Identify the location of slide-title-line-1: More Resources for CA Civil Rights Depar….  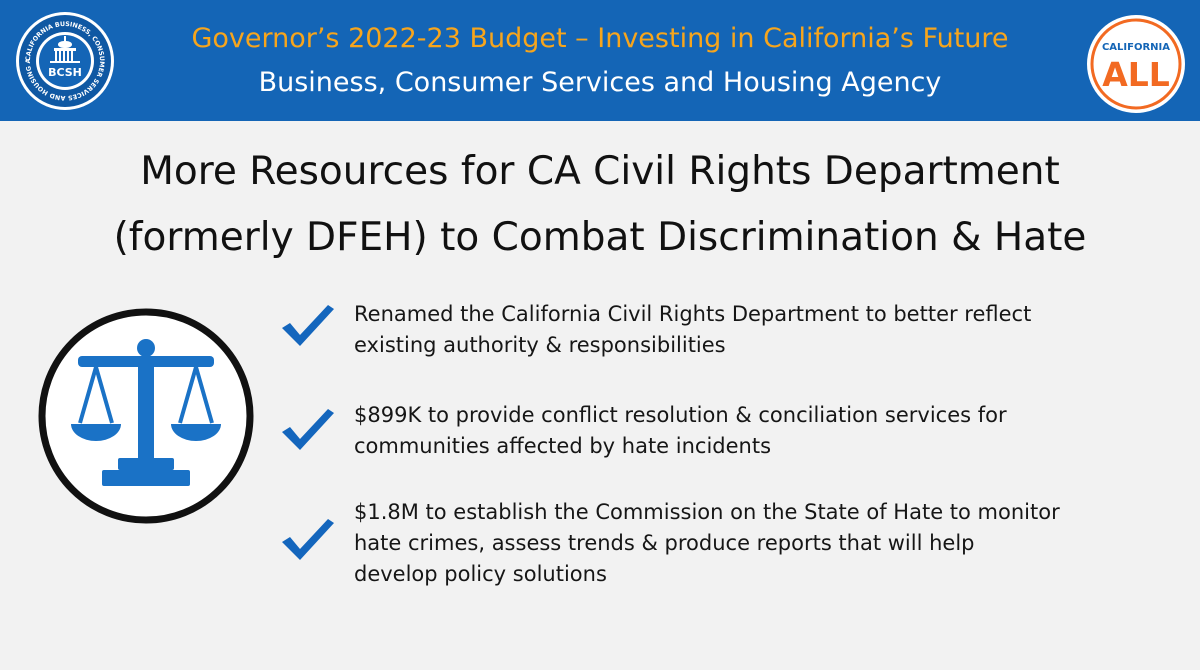
(600, 171).